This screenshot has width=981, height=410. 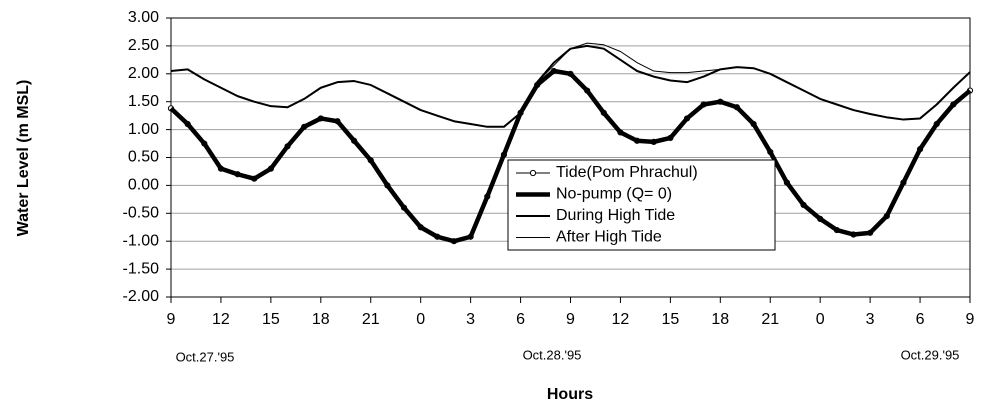 What do you see at coordinates (570, 394) in the screenshot?
I see `x-axis-label: Hours` at bounding box center [570, 394].